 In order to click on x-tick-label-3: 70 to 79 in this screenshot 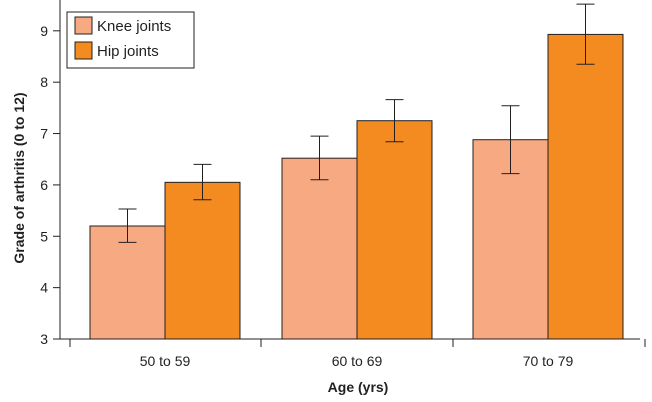, I will do `click(548, 361)`.